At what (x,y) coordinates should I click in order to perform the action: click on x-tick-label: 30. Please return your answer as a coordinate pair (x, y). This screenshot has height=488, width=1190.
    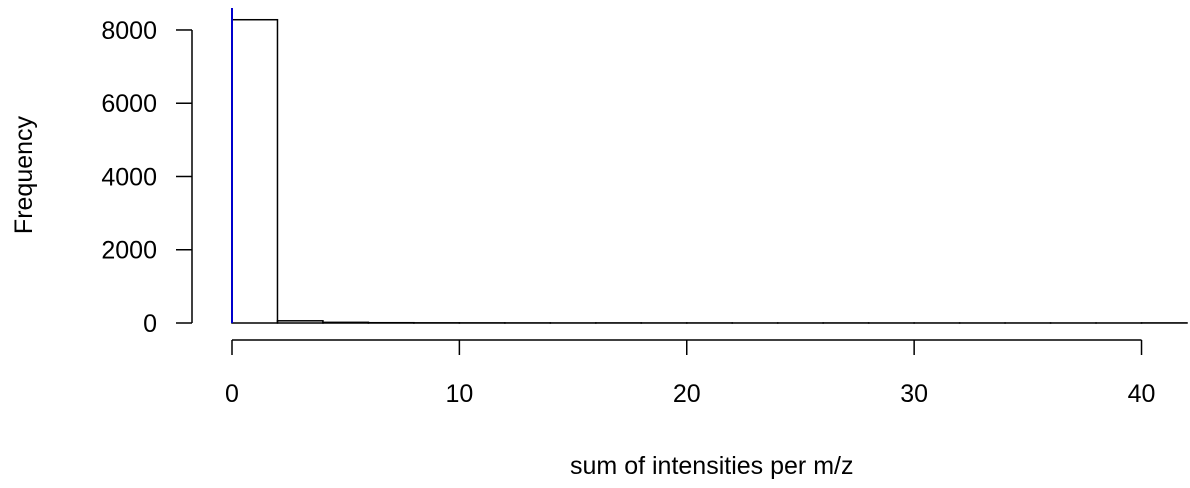
    Looking at the image, I should click on (914, 394).